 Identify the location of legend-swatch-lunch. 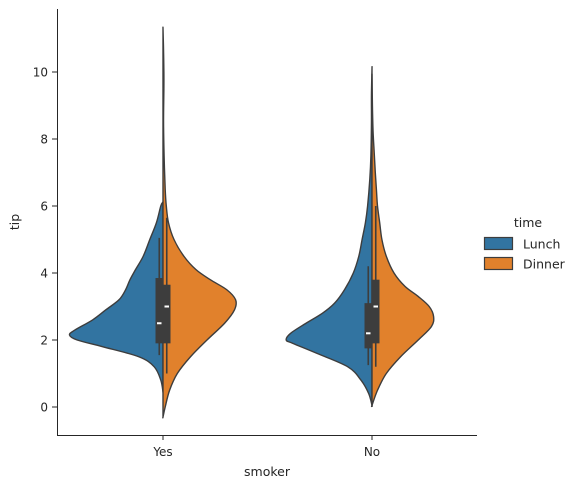
(498, 243).